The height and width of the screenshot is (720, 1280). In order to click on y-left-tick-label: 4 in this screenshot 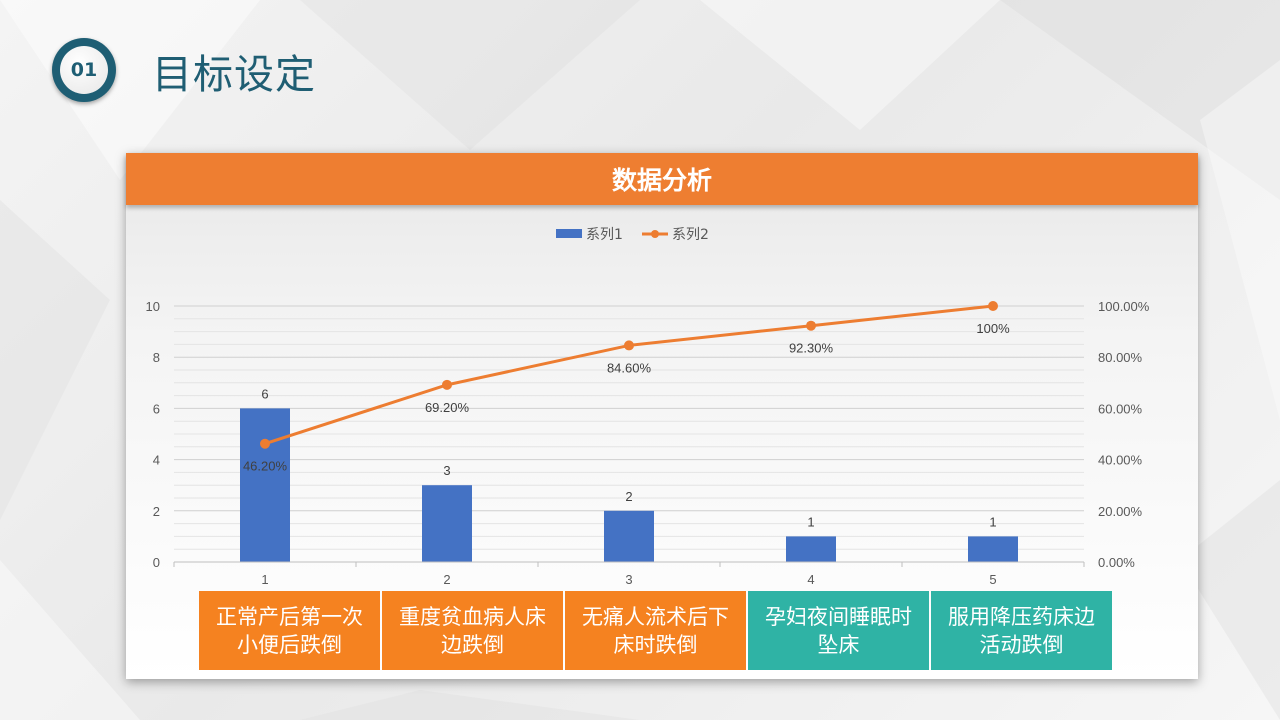, I will do `click(156, 460)`.